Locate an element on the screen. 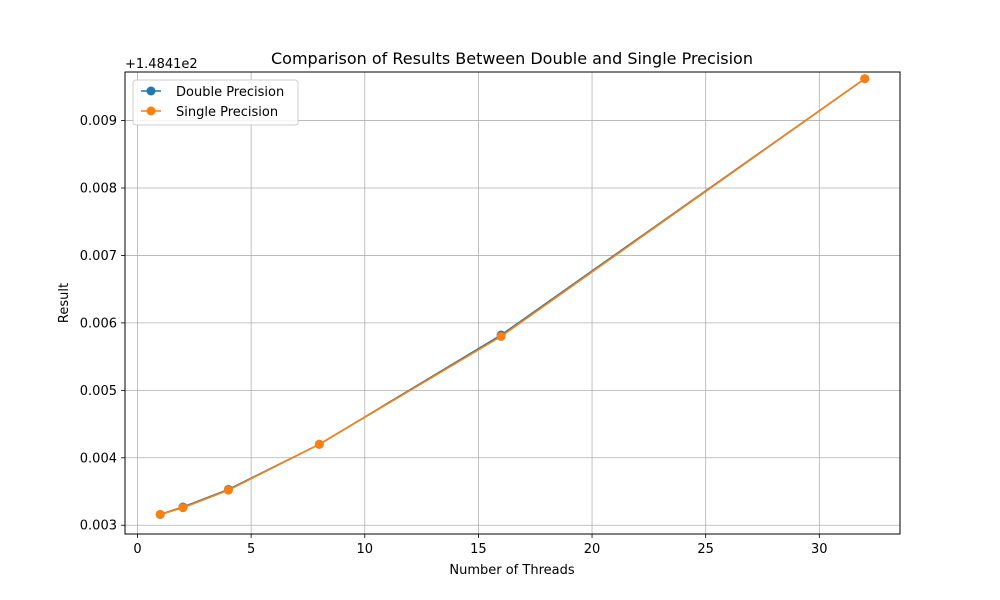 The image size is (1000, 600). y-tick-label: 0.004 is located at coordinates (98, 458).